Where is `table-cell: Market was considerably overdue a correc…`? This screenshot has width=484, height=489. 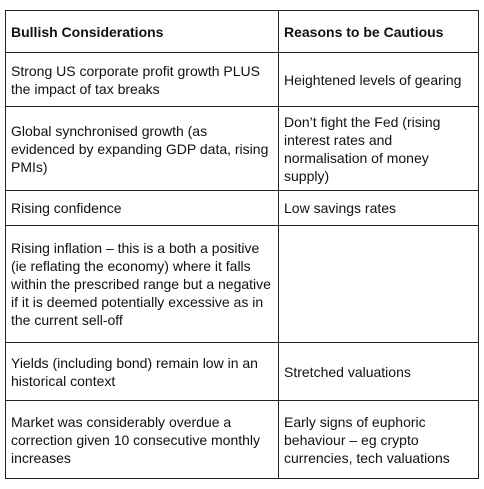 table-cell: Market was considerably overdue a correc… is located at coordinates (142, 439).